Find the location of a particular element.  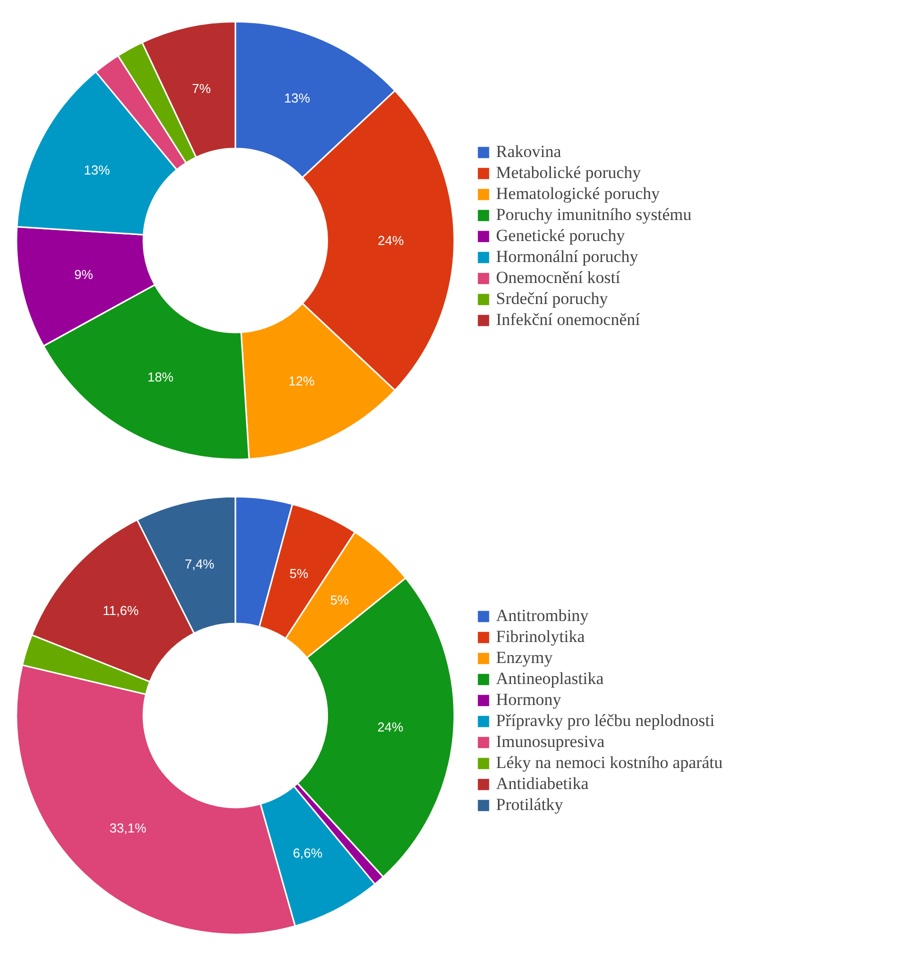

legend-label: Přípravky pro léčbu neplodnosti is located at coordinates (605, 721).